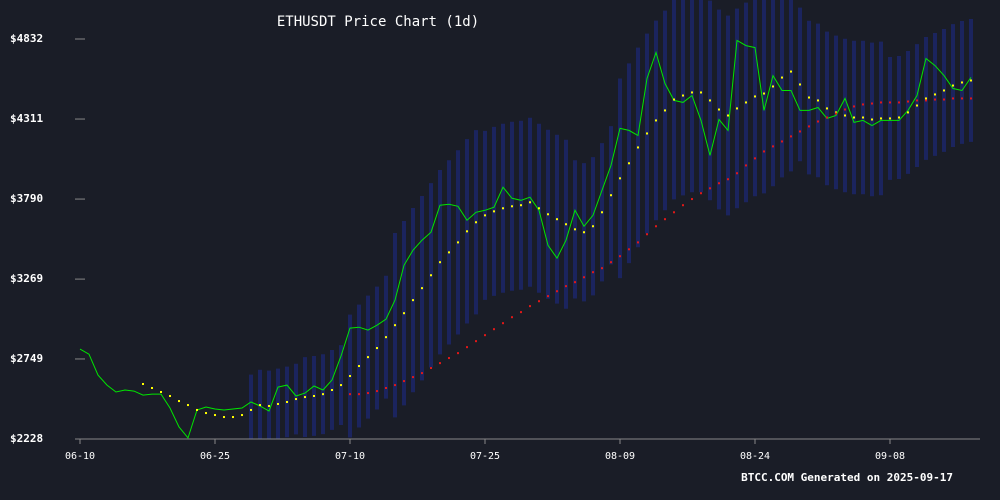  I want to click on x-tick-label: 06-10, so click(80, 456).